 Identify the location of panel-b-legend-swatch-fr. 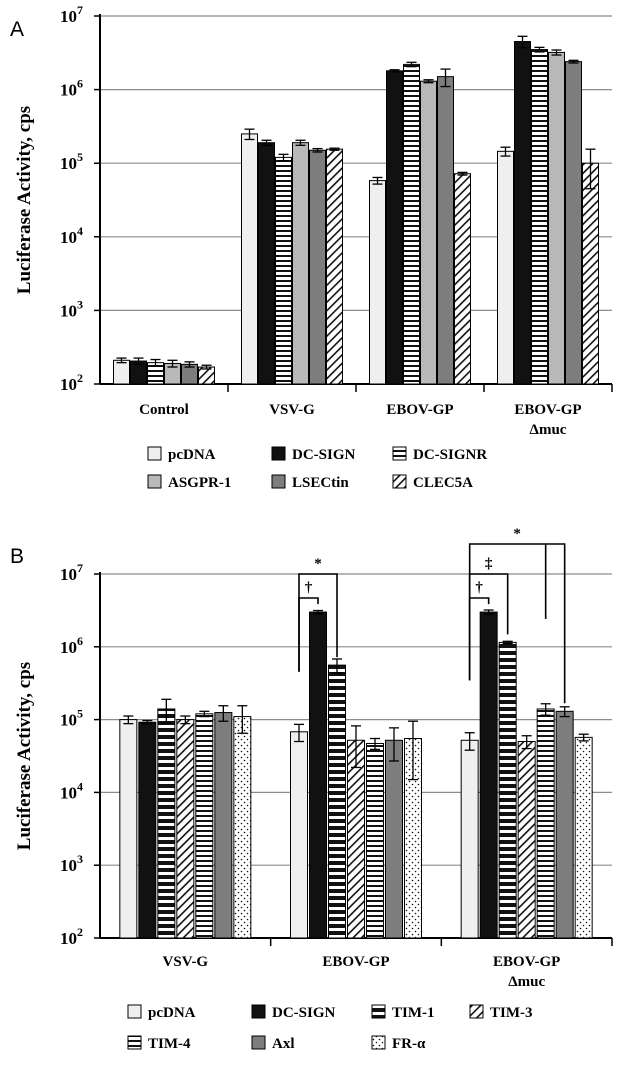
(378, 1042).